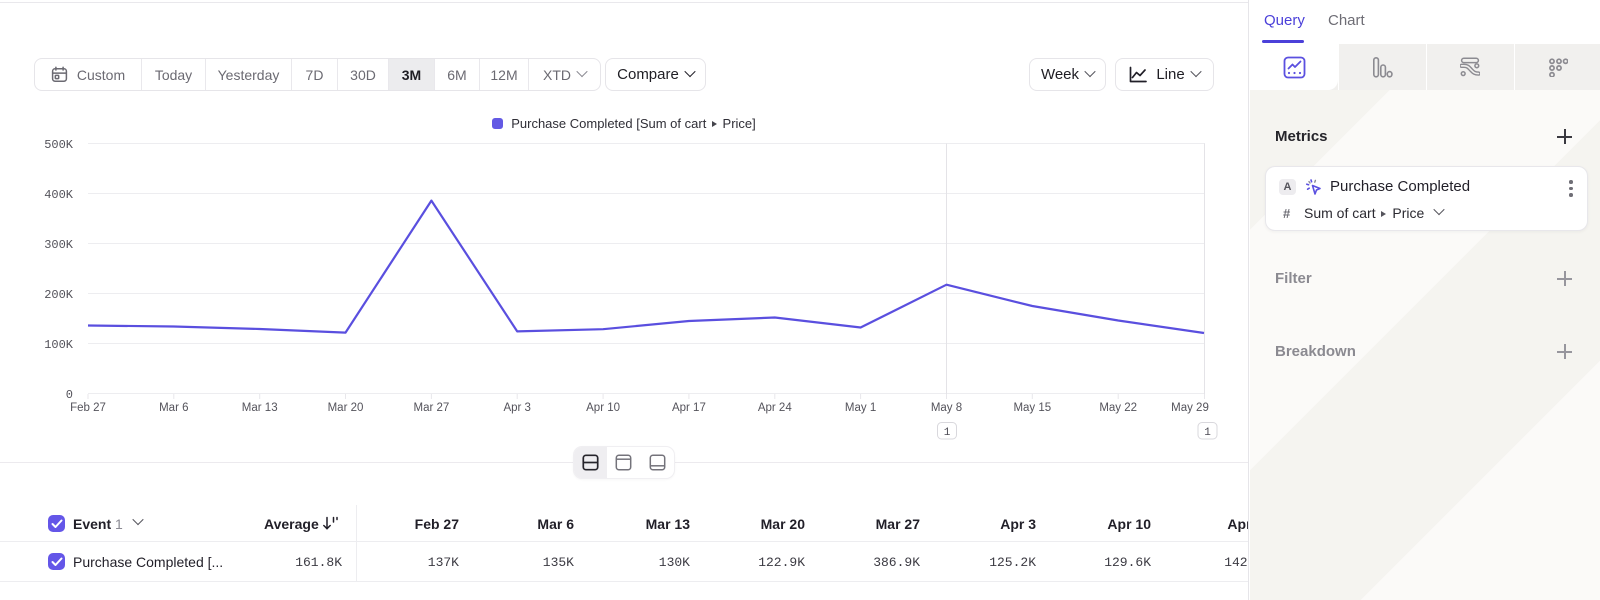 This screenshot has height=600, width=1600. Describe the element at coordinates (59, 145) in the screenshot. I see `svg-text: 500K` at that location.